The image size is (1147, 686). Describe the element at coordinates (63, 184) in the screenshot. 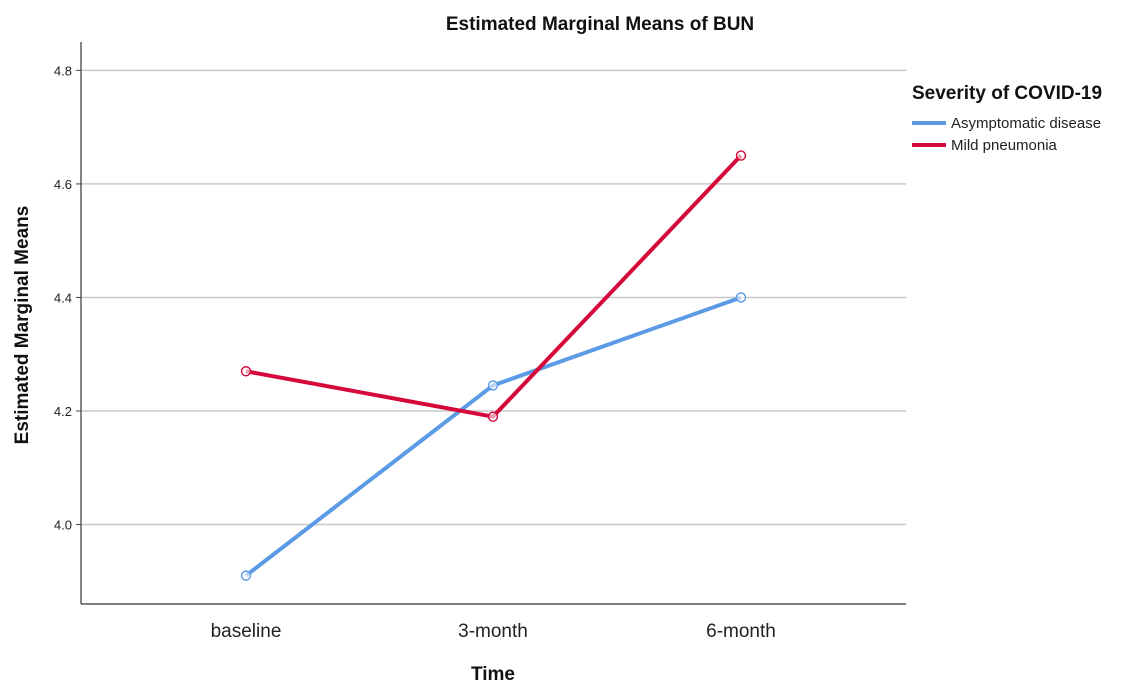

I see `y-tick-label: 4.6` at that location.